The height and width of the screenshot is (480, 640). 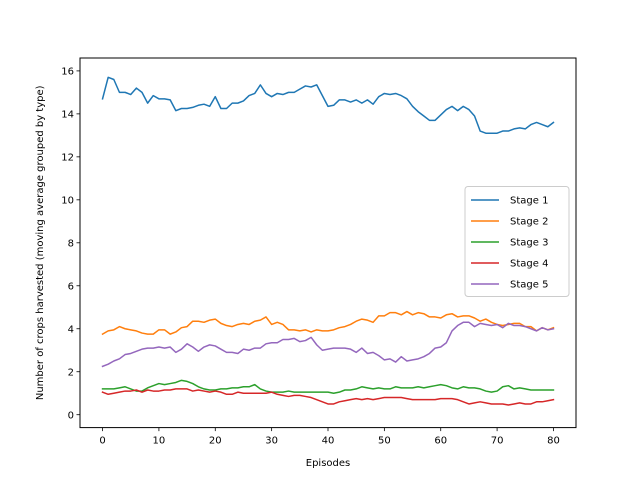 I want to click on x-tick-label: 60, so click(x=440, y=441).